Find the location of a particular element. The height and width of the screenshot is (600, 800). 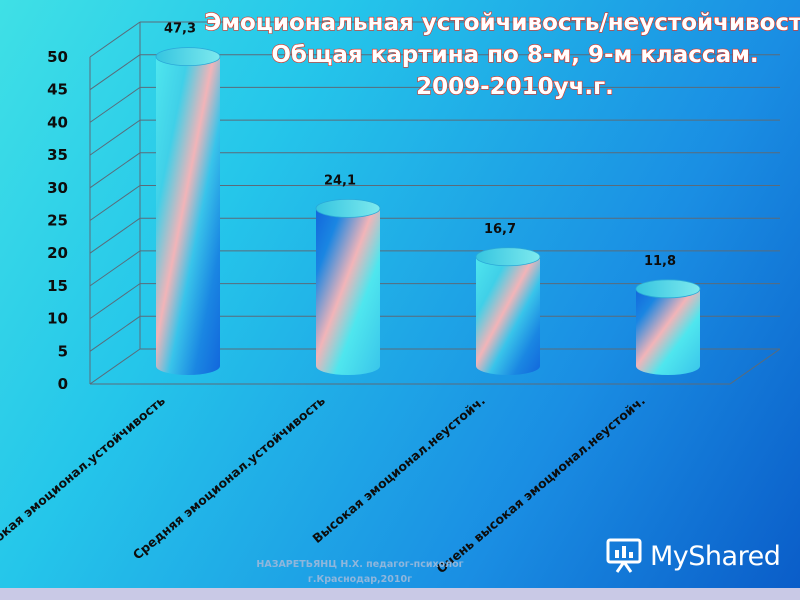

data-label: 11,8 is located at coordinates (660, 261).